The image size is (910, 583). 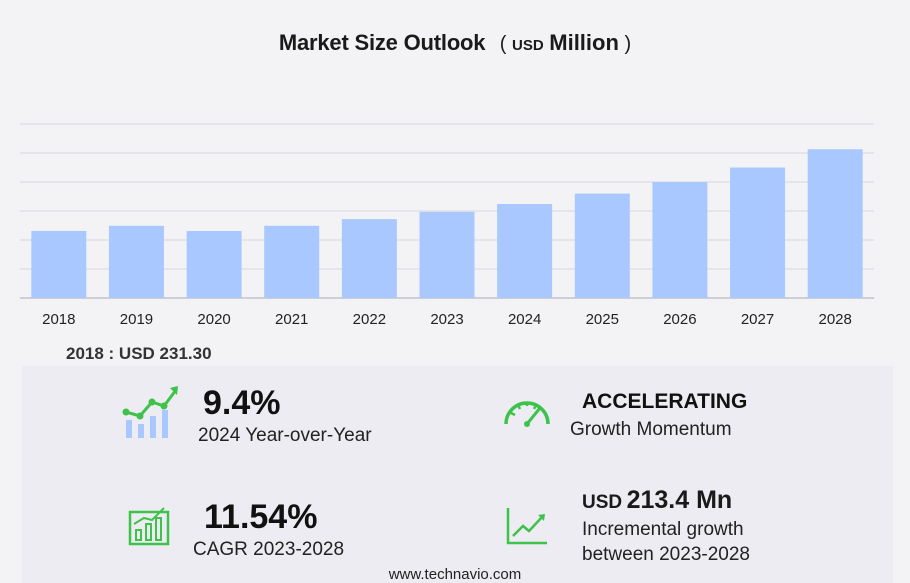 I want to click on x-tick-label: 2022, so click(x=369, y=319).